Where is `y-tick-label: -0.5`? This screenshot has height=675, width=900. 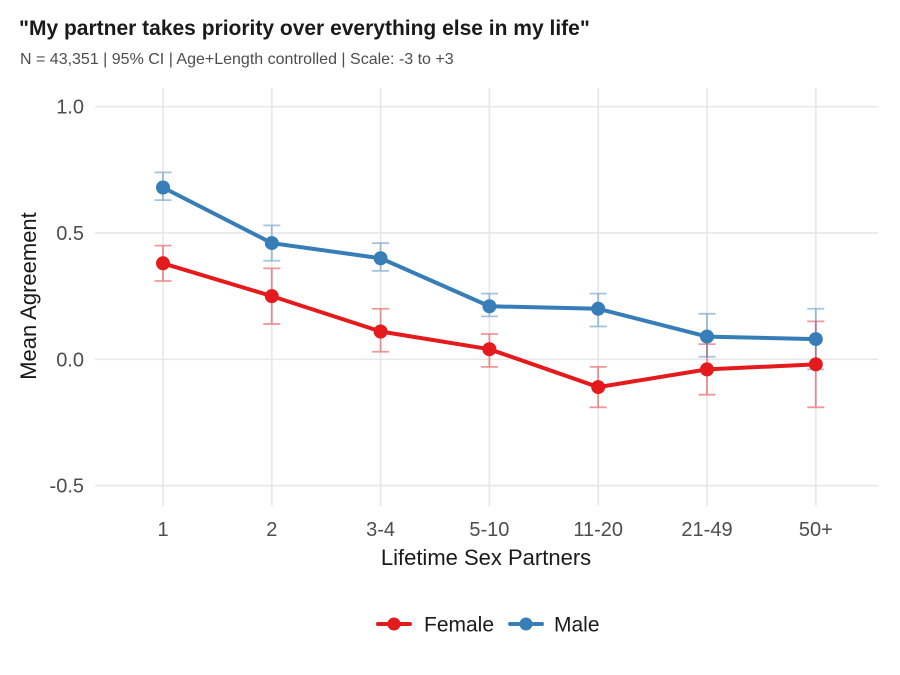 y-tick-label: -0.5 is located at coordinates (67, 487).